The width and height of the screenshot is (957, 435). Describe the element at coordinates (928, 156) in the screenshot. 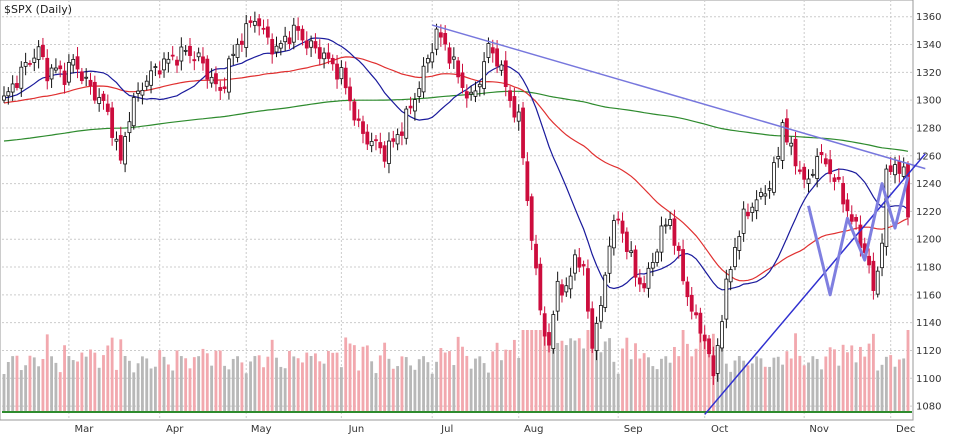

I see `y-tick-label: 1260` at that location.